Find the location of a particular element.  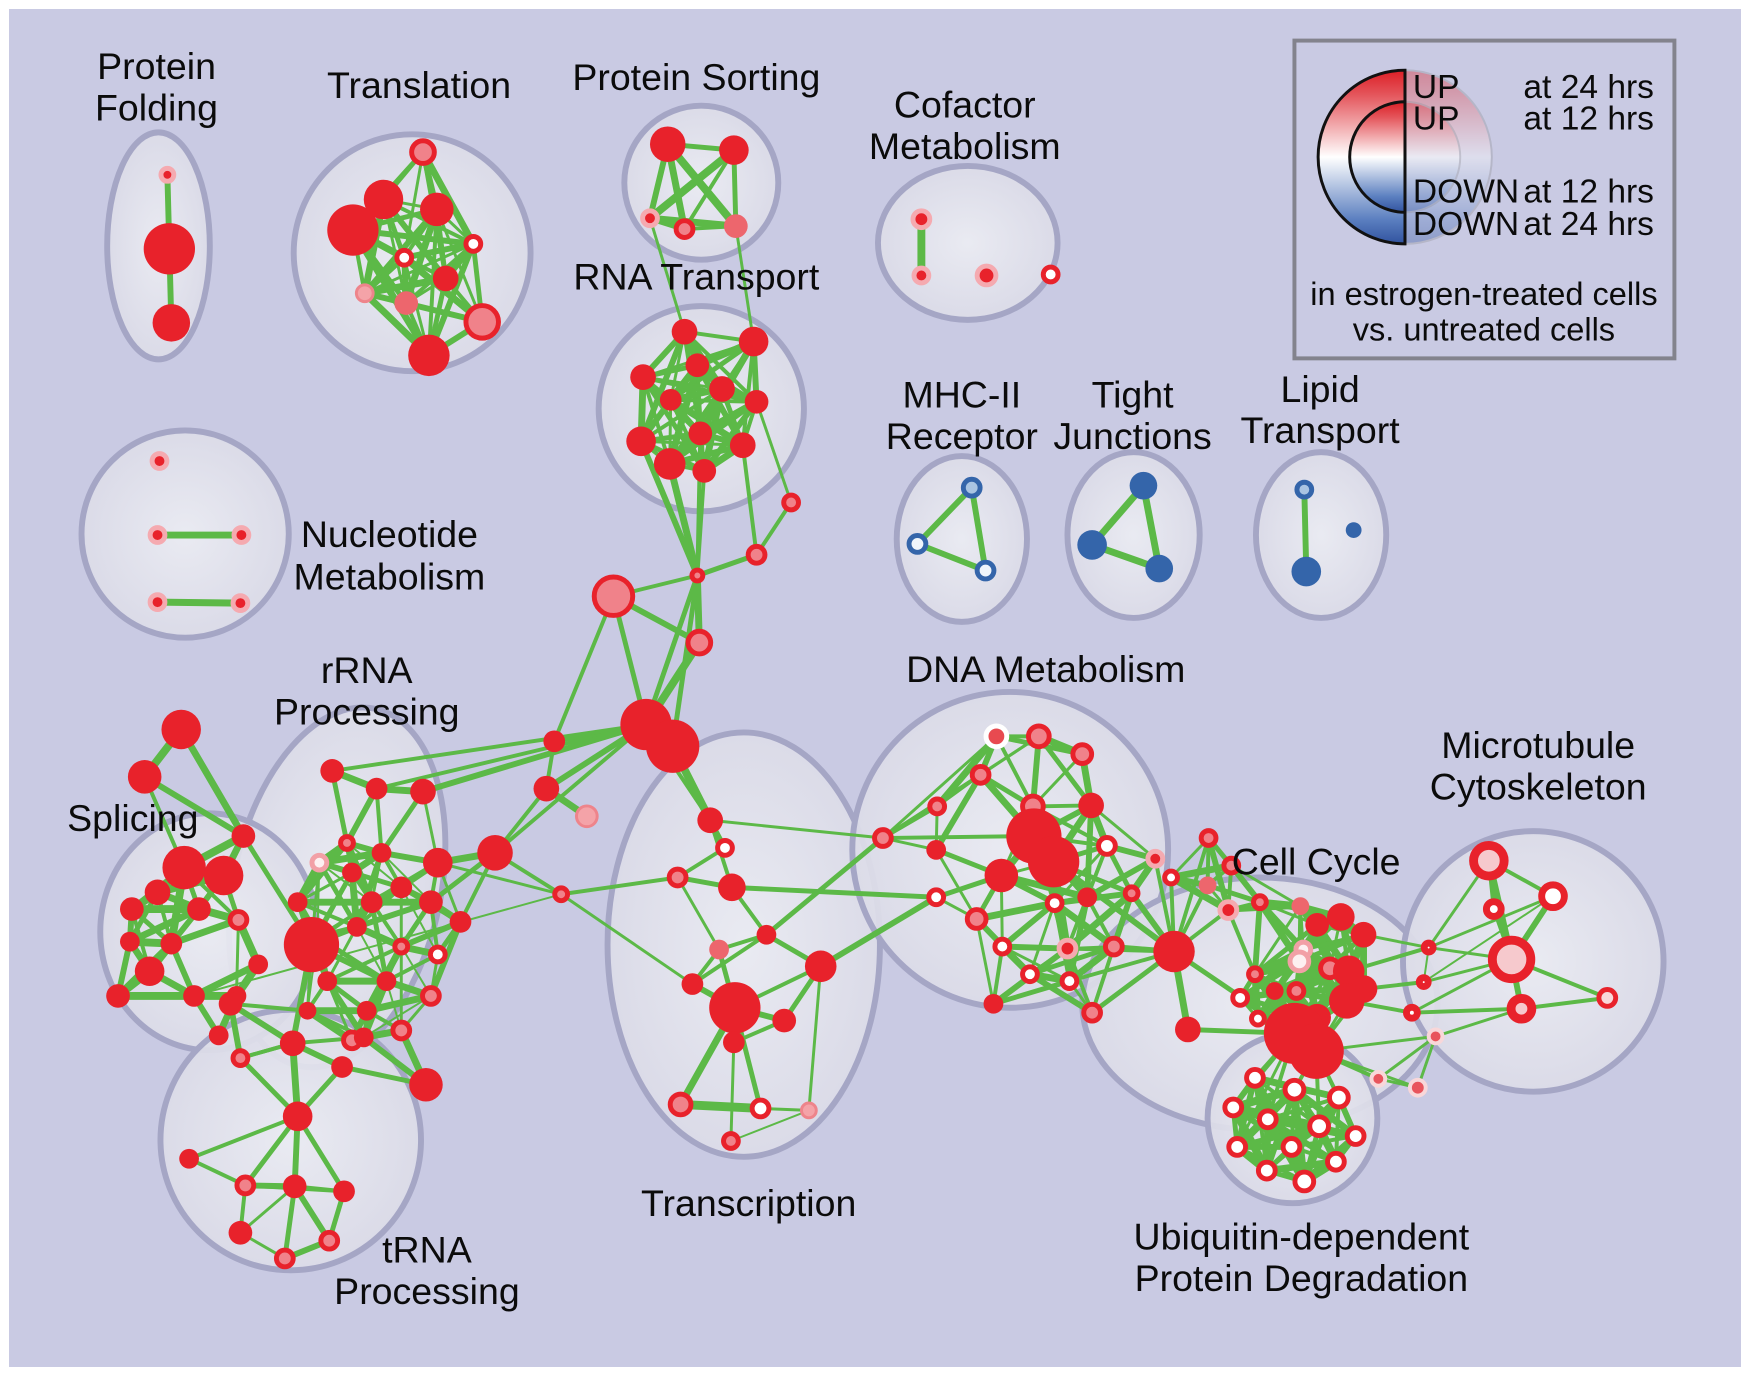

legend-caption-1: vs. untreated cells is located at coordinates (1484, 330).